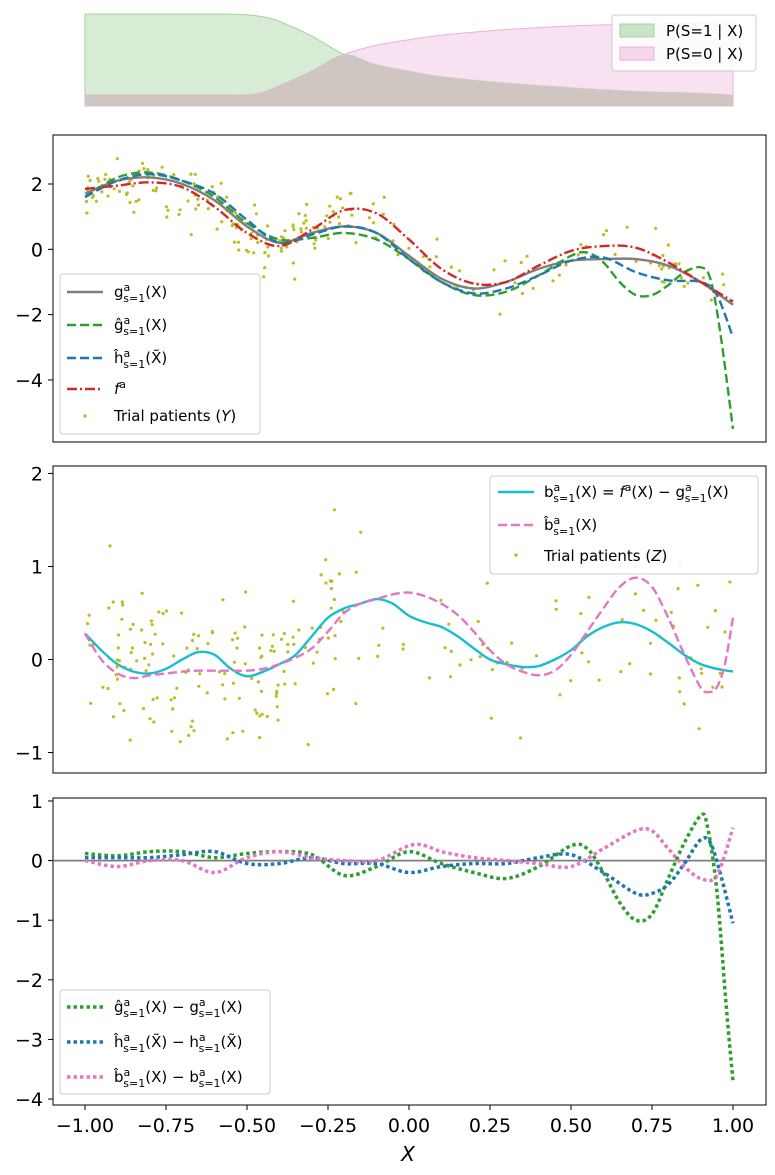  What do you see at coordinates (409, 1126) in the screenshot?
I see `errors-xtick-label: 0.00` at bounding box center [409, 1126].